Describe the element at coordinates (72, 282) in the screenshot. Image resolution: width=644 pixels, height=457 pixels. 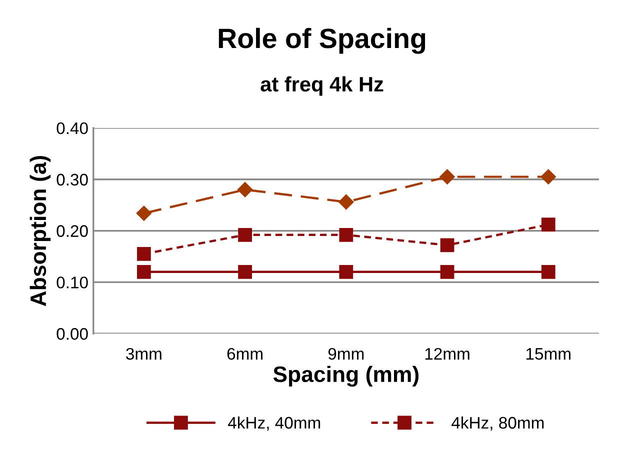
I see `y-tick-label: 0.10` at that location.